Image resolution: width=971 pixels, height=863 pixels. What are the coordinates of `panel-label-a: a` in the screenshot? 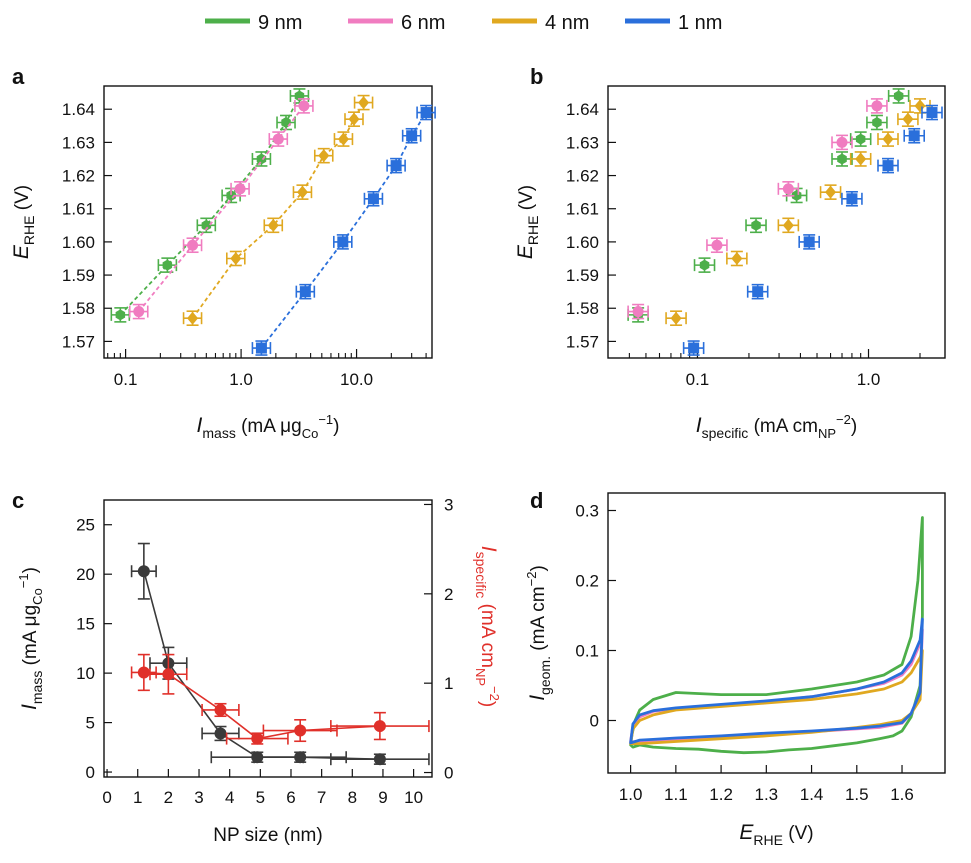 It's located at (18, 76).